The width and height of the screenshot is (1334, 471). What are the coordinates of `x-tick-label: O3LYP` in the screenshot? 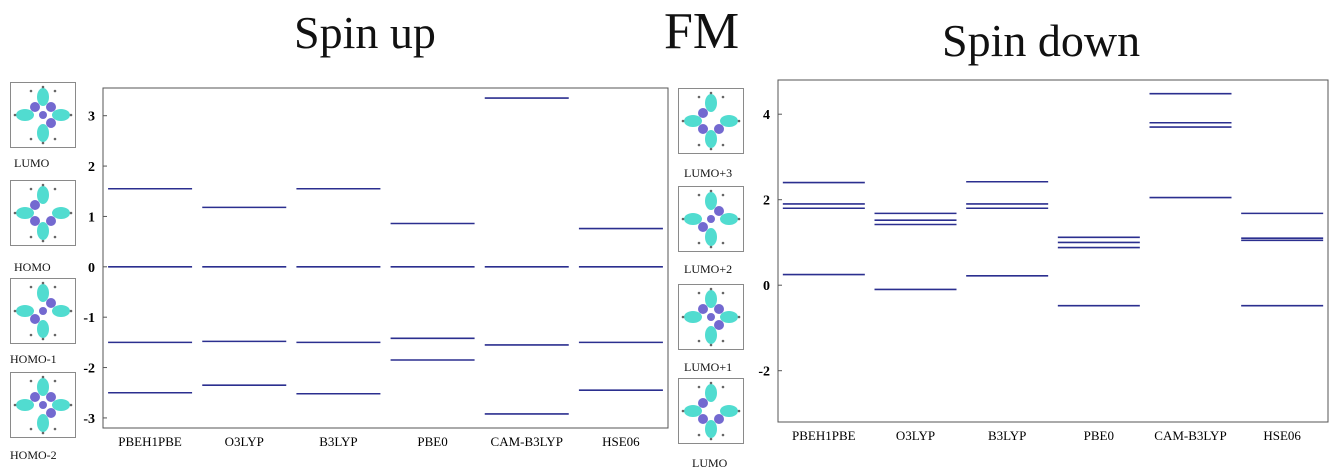 It's located at (915, 435).